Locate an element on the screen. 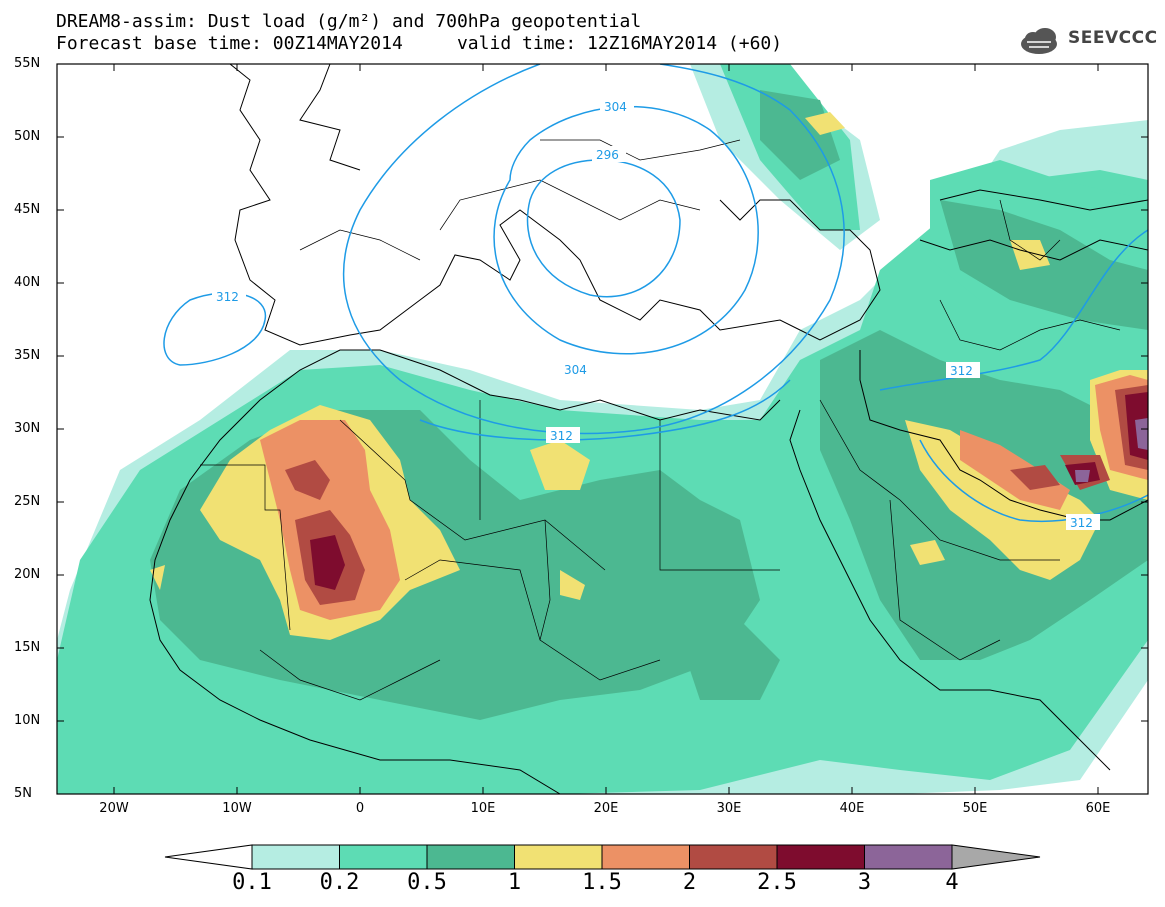 This screenshot has width=1165, height=907. colorbar-label: 0.5 is located at coordinates (427, 882).